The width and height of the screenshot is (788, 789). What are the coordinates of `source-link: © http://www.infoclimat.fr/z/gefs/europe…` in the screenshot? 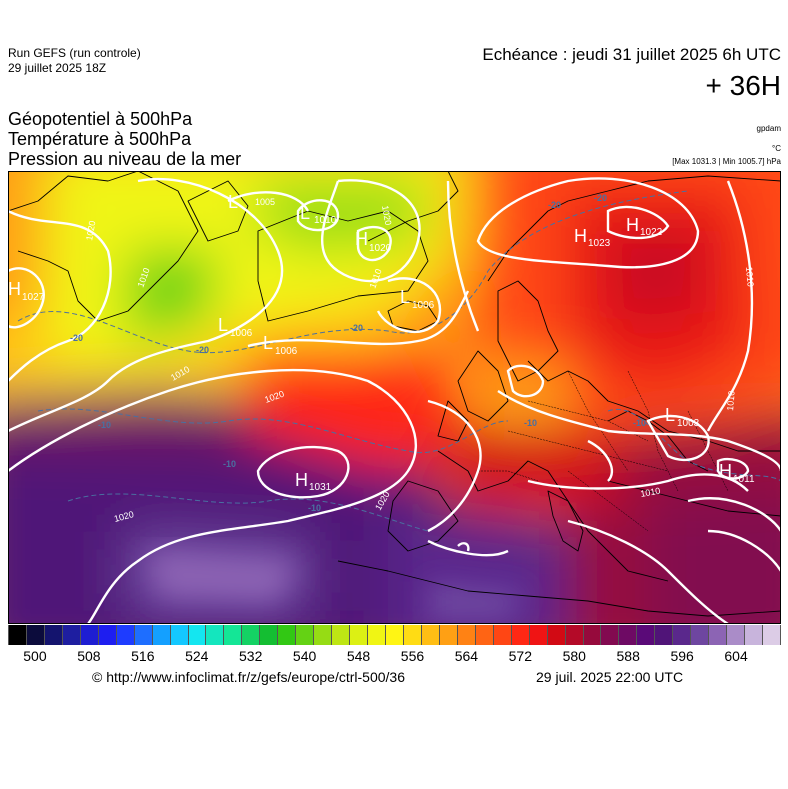 It's located at (249, 677).